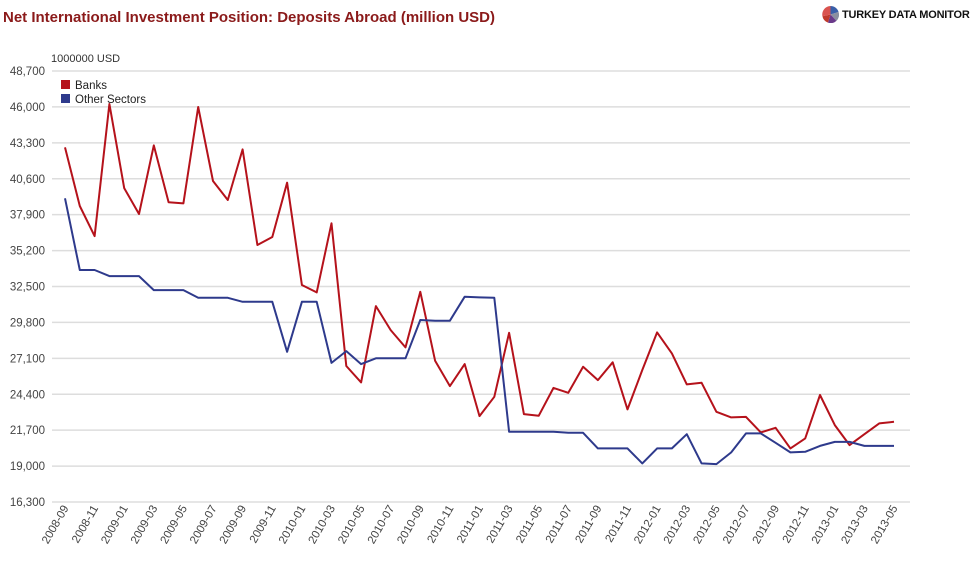  I want to click on legend-swatch-banks, so click(65, 84).